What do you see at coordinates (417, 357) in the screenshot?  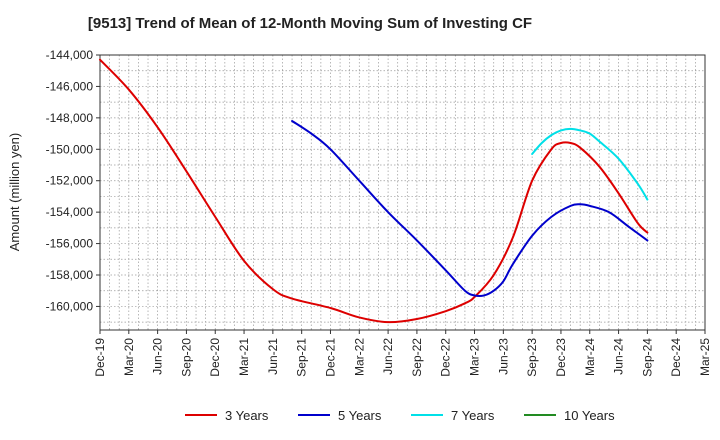 I see `x-tick-label: Sep-22` at bounding box center [417, 357].